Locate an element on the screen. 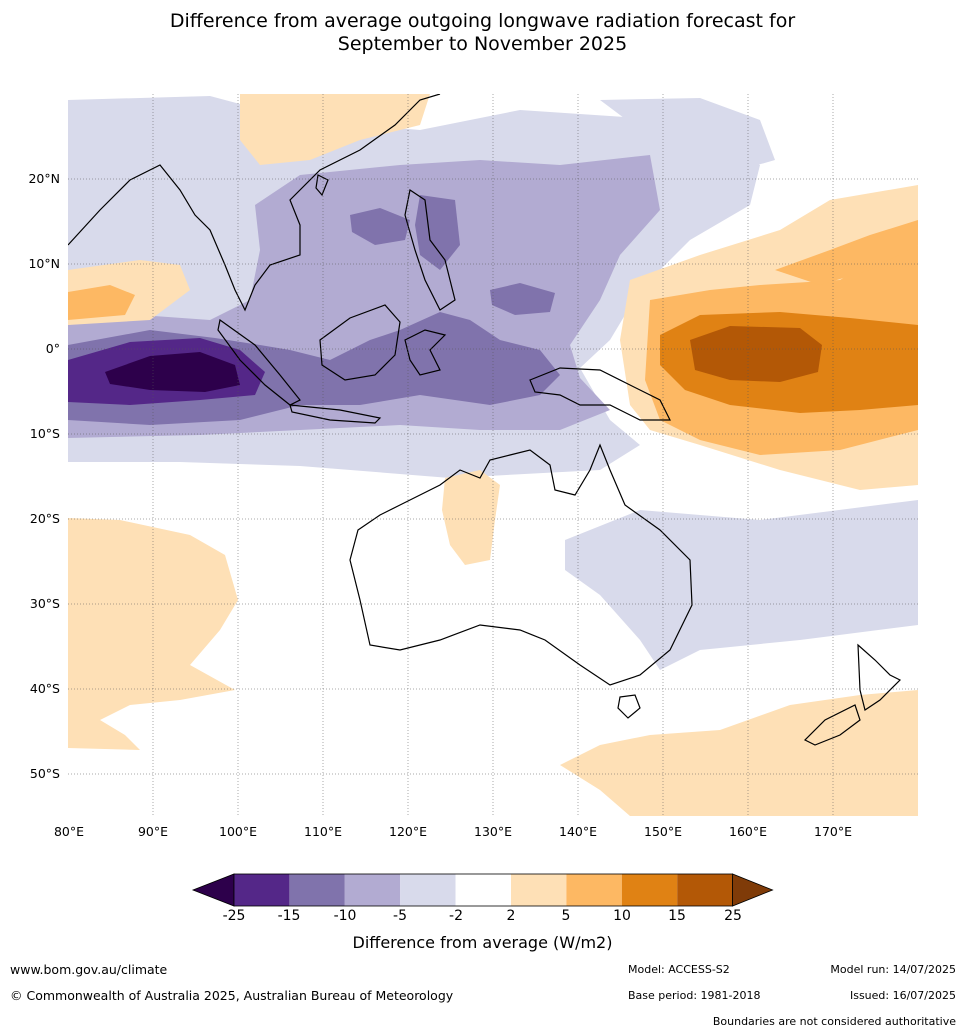 This screenshot has width=965, height=1035. lat-label-20n: 20°N is located at coordinates (44, 178).